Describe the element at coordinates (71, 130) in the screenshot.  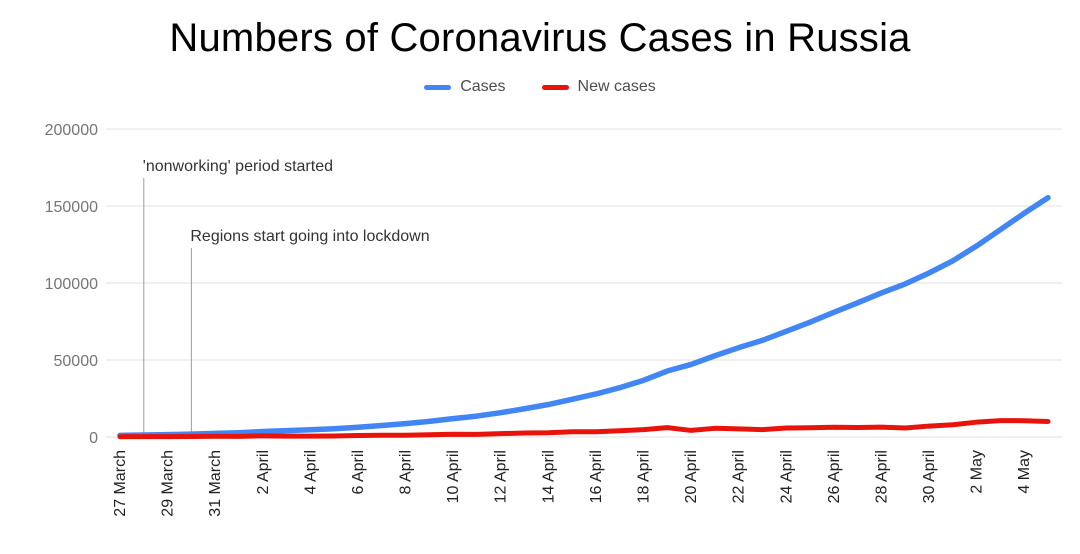
I see `y-tick-label: 200000` at that location.